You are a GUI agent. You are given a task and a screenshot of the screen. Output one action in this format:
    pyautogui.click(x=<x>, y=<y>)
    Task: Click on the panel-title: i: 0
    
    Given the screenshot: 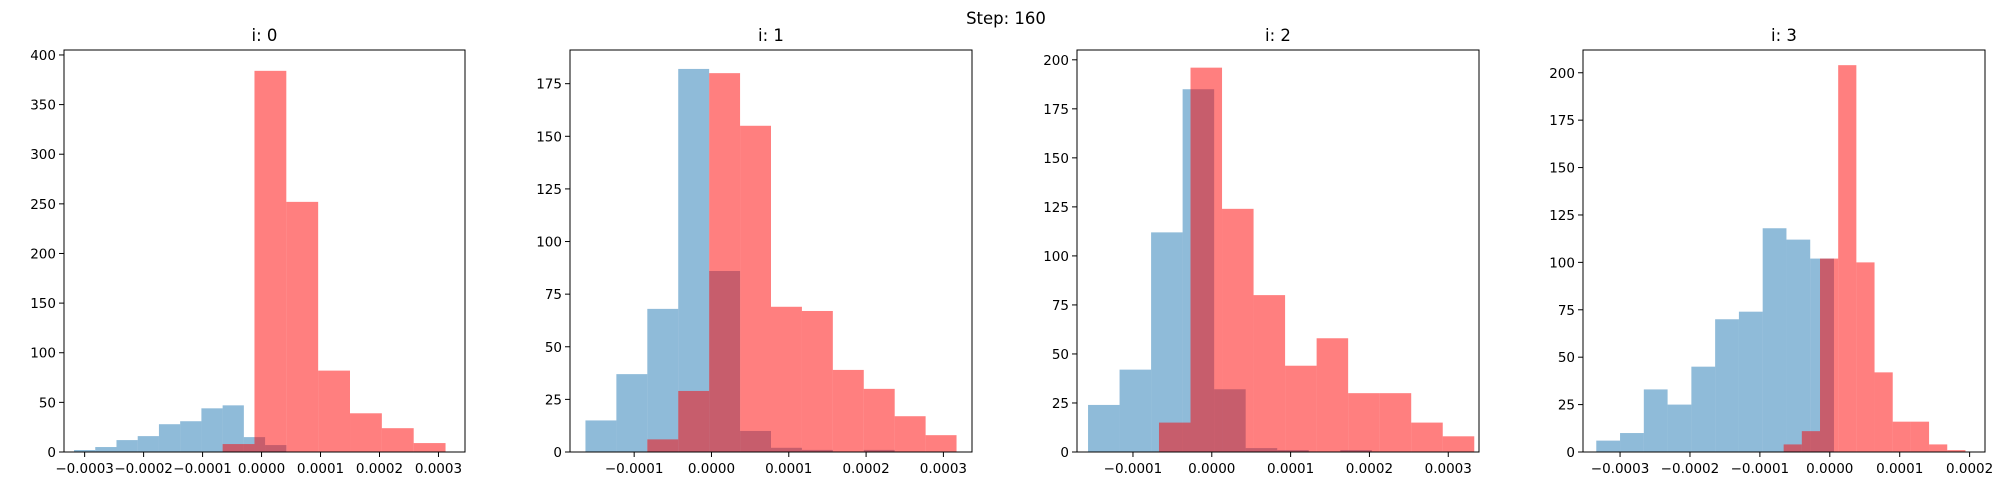 What is the action you would take?
    pyautogui.click(x=265, y=35)
    